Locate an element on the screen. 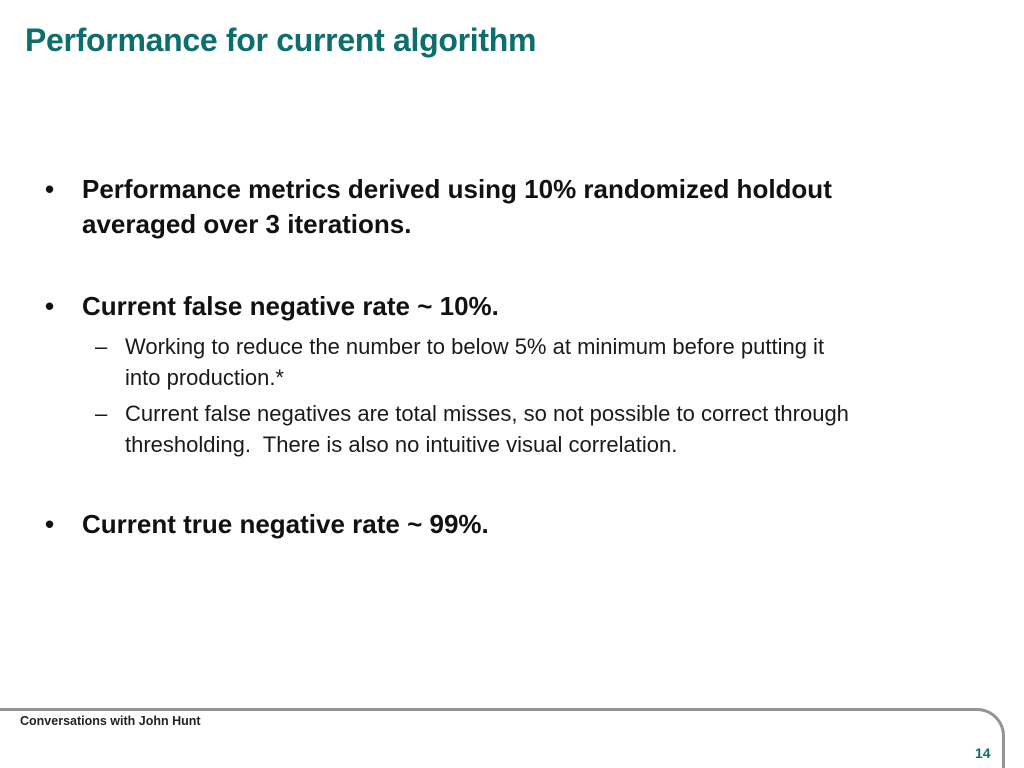 This screenshot has width=1024, height=768. slide-title: Performance for current algorithm is located at coordinates (281, 40).